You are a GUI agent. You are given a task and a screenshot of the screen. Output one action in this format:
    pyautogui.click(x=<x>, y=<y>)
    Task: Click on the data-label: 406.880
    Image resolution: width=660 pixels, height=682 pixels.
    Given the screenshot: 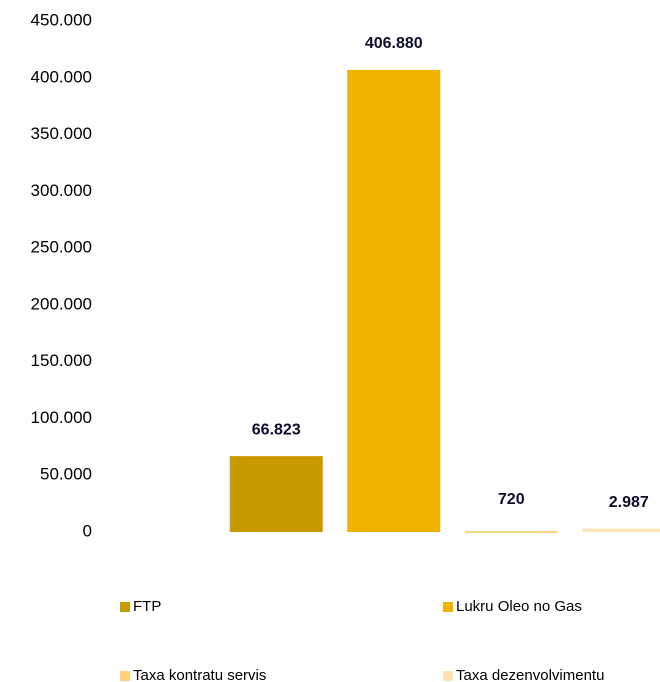 What is the action you would take?
    pyautogui.click(x=394, y=43)
    